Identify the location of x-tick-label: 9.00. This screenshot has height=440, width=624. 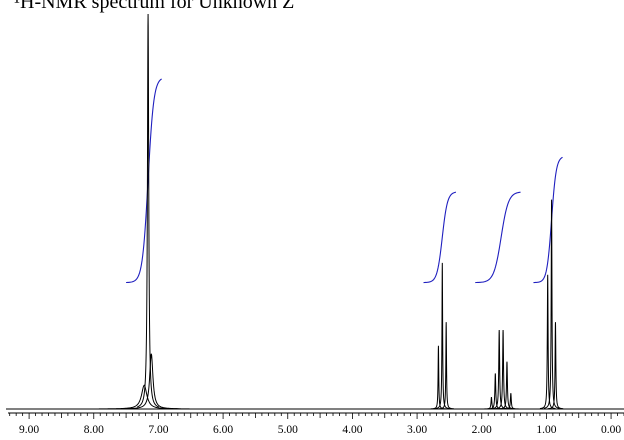
(29, 430).